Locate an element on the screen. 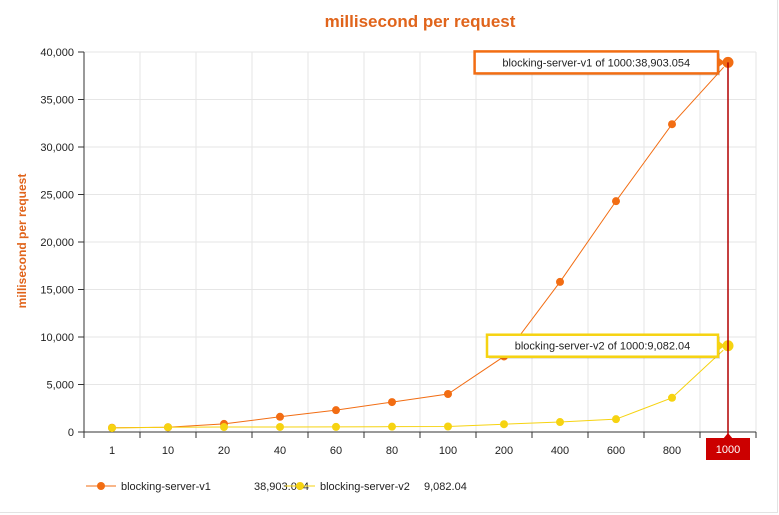 The height and width of the screenshot is (515, 779). y-tick-label: 30,000 is located at coordinates (57, 148).